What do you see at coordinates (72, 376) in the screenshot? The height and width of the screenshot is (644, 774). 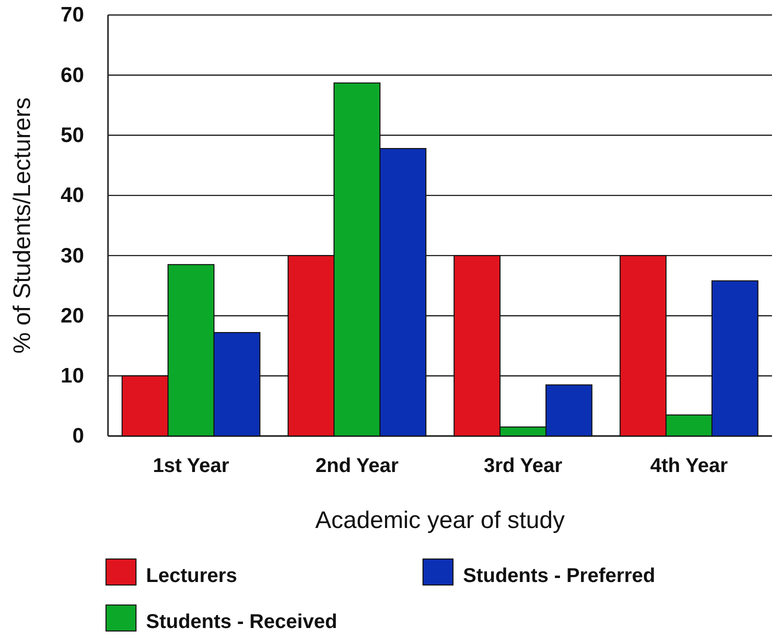 I see `y-tick-label: 10` at bounding box center [72, 376].